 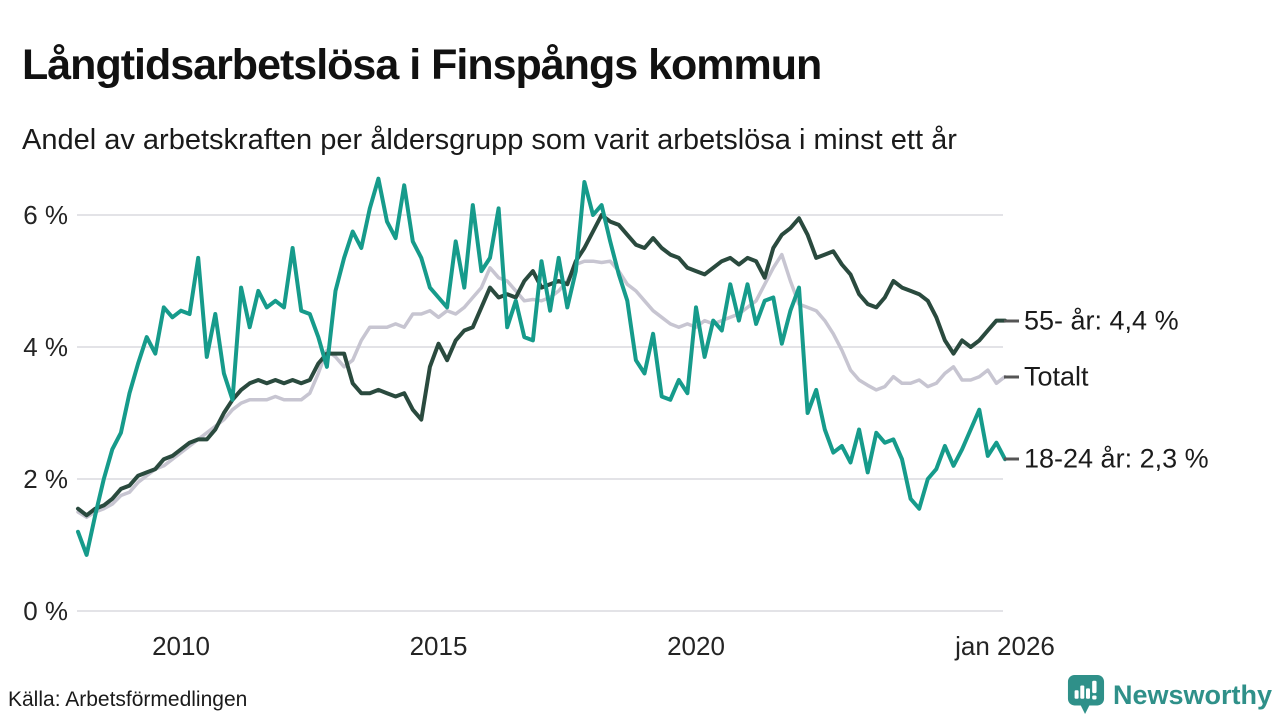 What do you see at coordinates (45, 479) in the screenshot?
I see `y-axis-tick-label: 2 %` at bounding box center [45, 479].